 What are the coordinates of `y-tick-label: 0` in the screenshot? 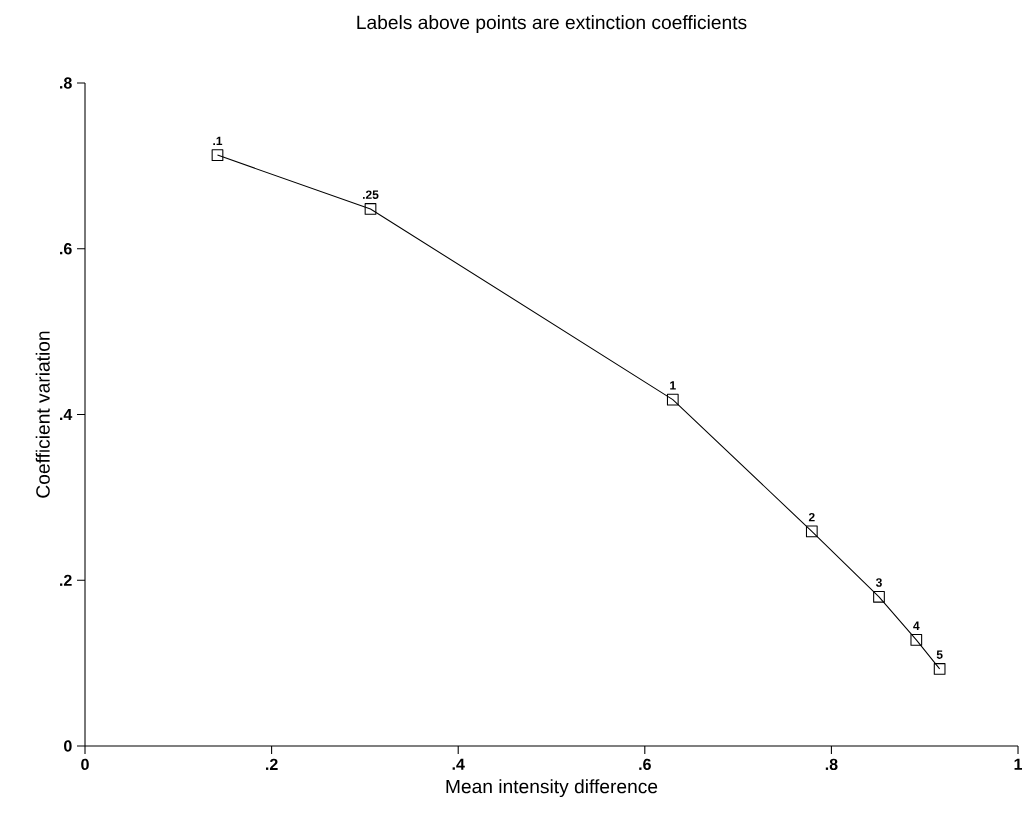 It's located at (68, 746).